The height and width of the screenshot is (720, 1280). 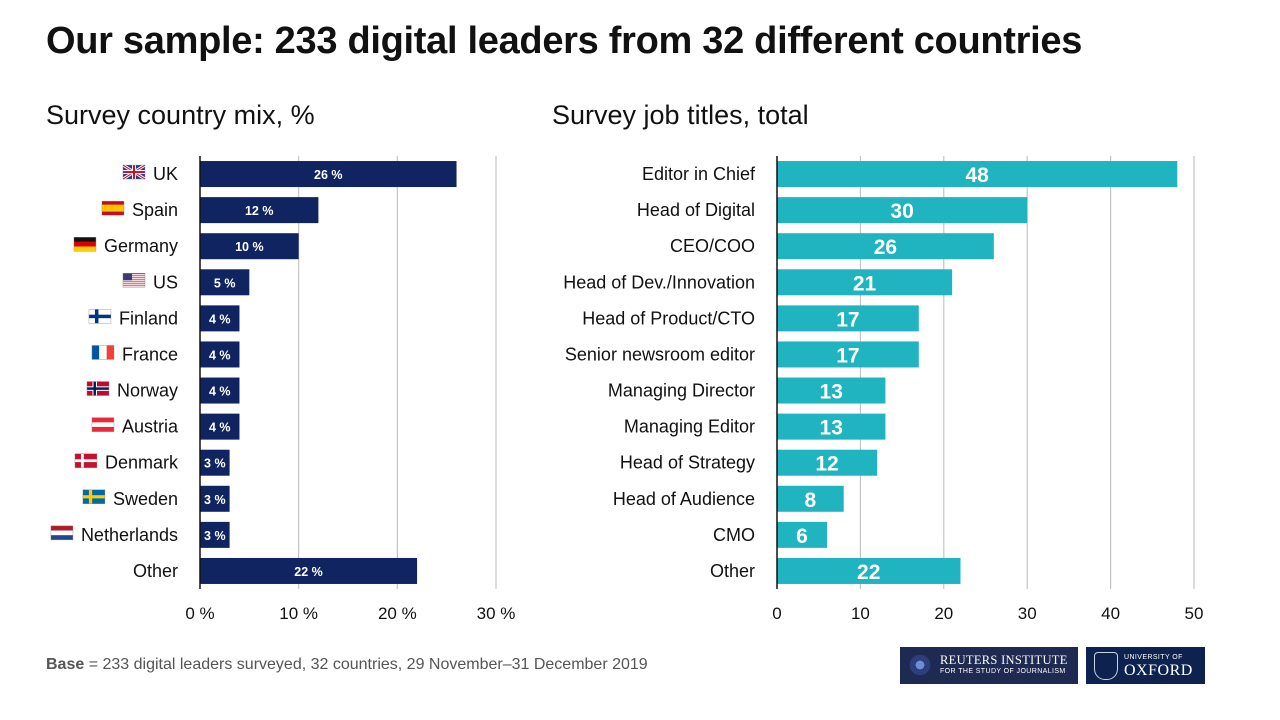 I want to click on country-chart-title: Survey country mix, %, so click(x=180, y=115).